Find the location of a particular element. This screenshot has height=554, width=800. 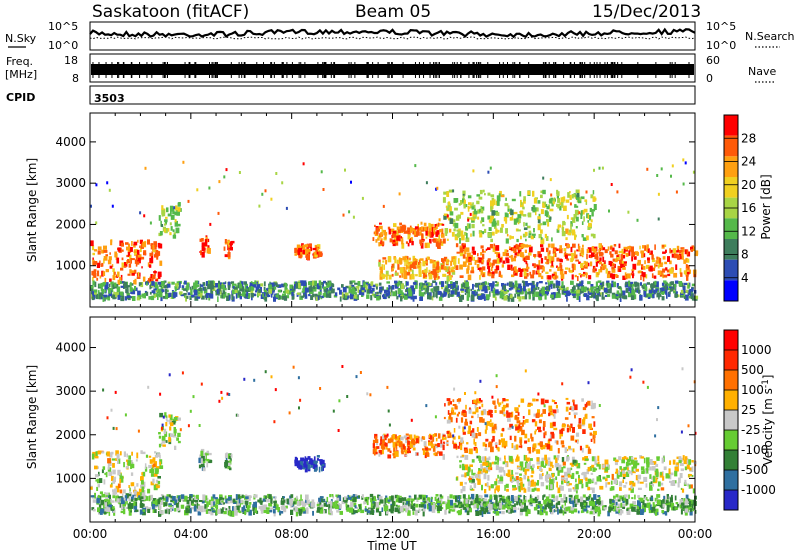

beam-title: Beam 05 is located at coordinates (393, 12).